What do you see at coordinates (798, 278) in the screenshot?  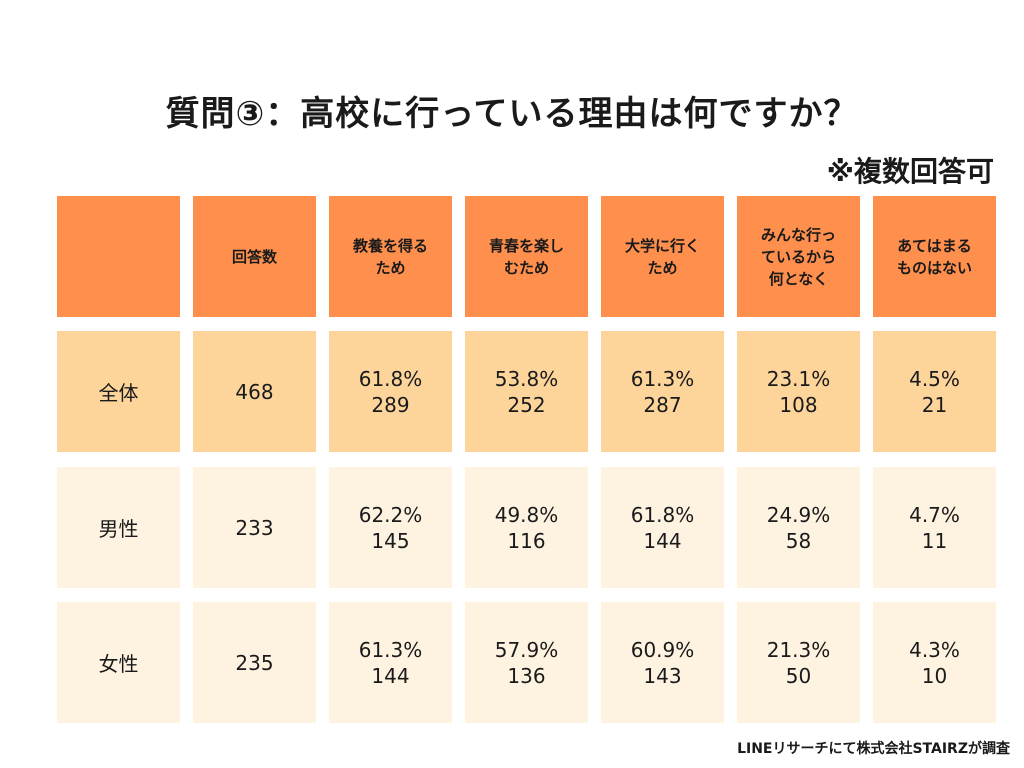 I see `header-label: 何となく` at bounding box center [798, 278].